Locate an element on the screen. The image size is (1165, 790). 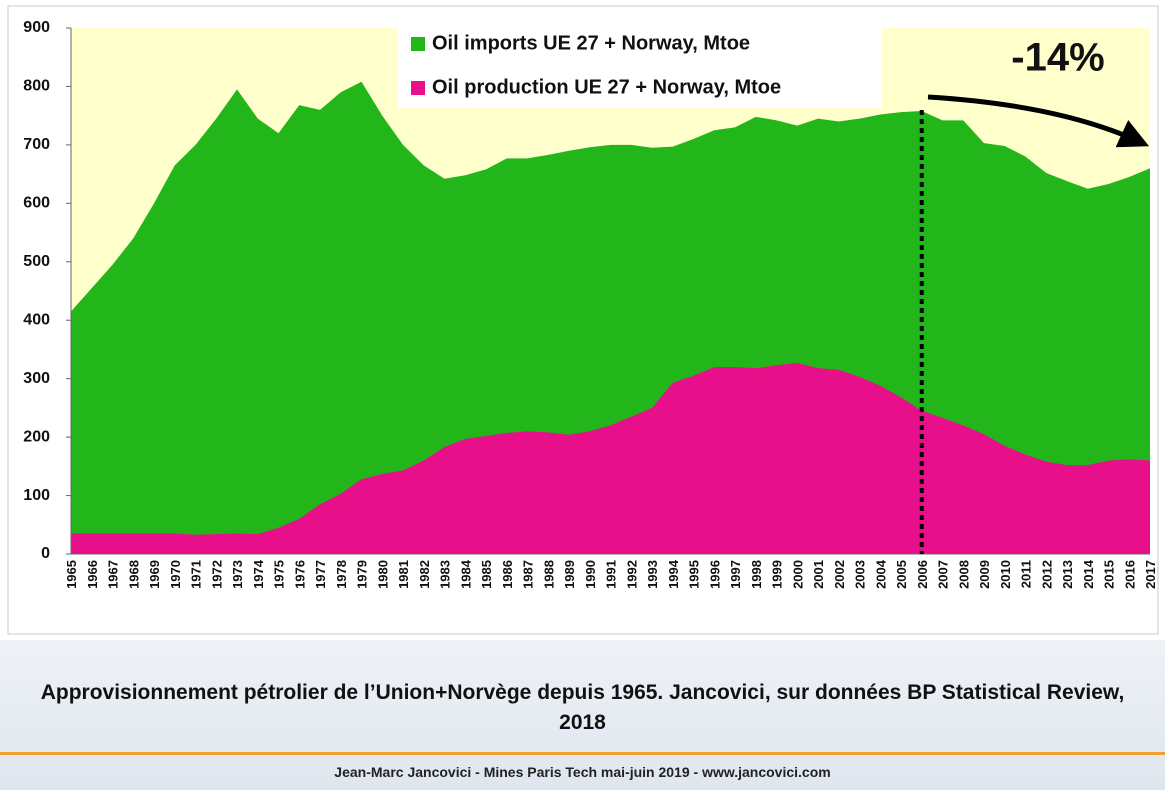
x-tick-label: 2012 is located at coordinates (1046, 574).